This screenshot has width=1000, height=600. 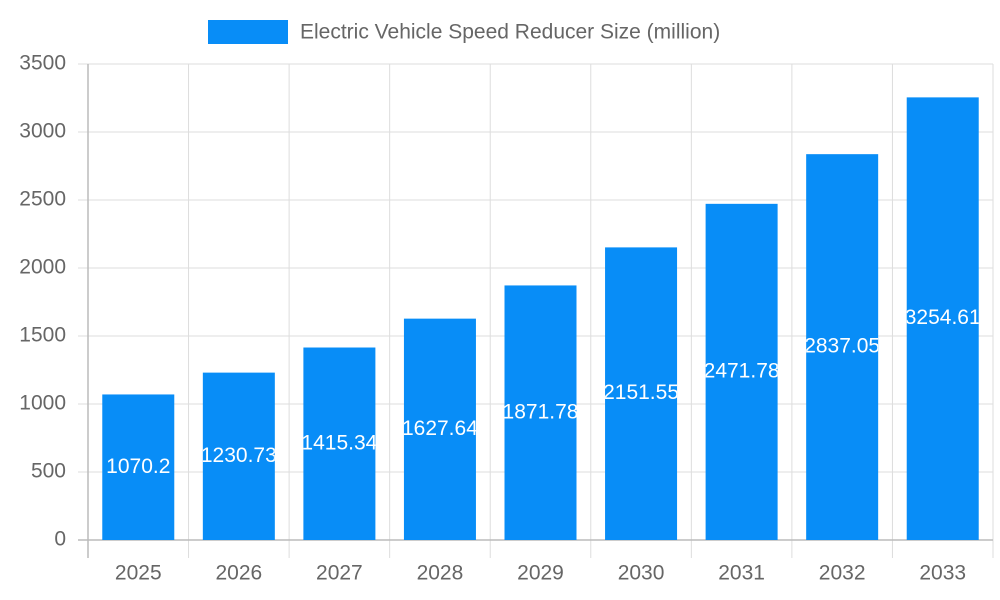 What do you see at coordinates (339, 573) in the screenshot?
I see `x-tick-label: 2027` at bounding box center [339, 573].